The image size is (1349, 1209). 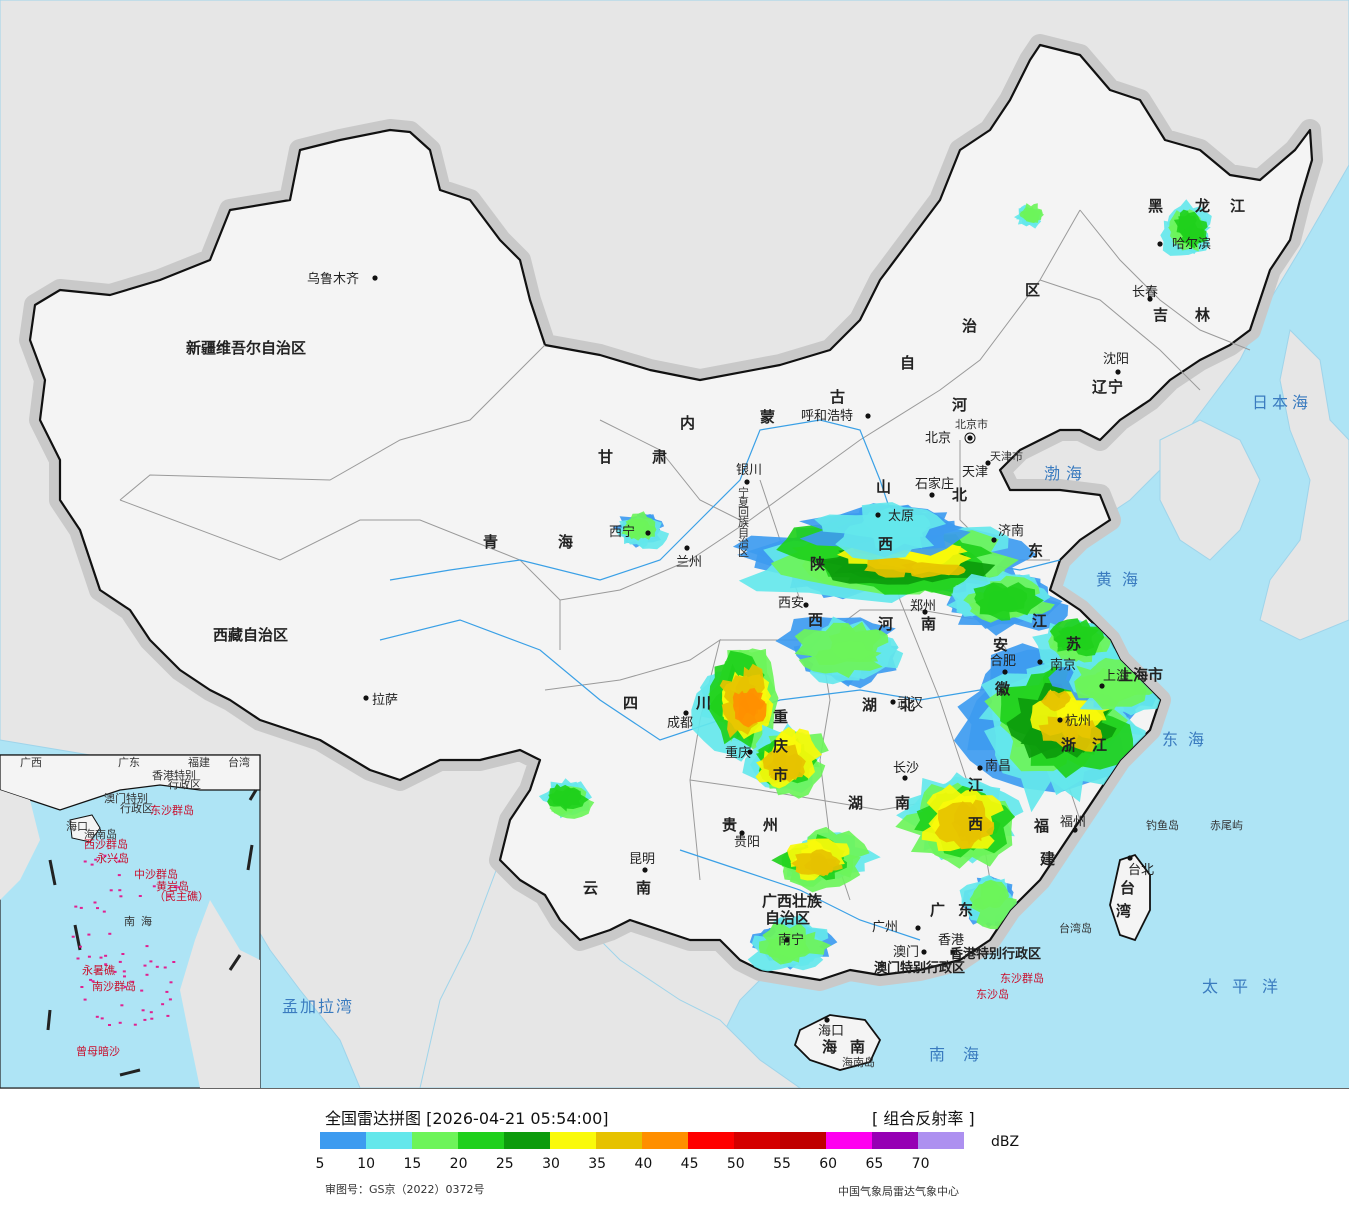 What do you see at coordinates (1048, 859) in the screenshot?
I see `svg-text: 建` at bounding box center [1048, 859].